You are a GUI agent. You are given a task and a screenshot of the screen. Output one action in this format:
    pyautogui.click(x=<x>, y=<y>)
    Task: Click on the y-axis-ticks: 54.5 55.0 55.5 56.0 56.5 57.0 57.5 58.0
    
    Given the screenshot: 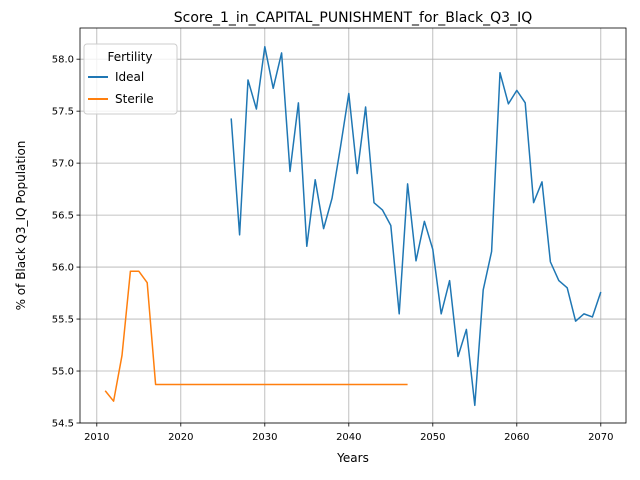 What is the action you would take?
    pyautogui.click(x=66, y=242)
    